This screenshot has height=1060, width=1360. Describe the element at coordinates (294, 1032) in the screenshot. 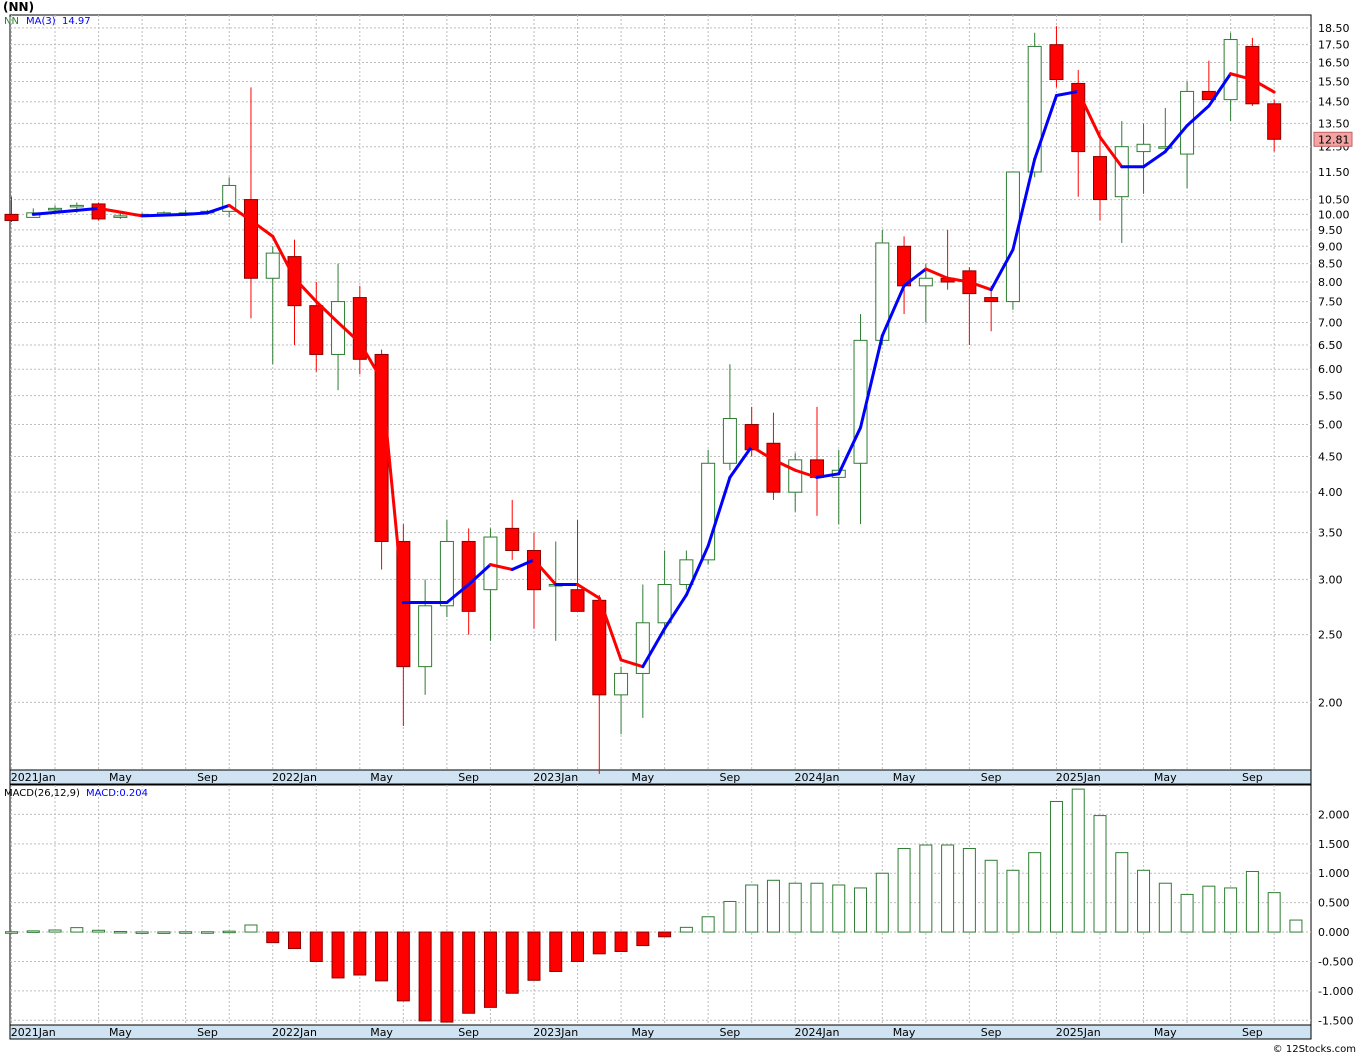

I see `macd-x-tick-label: 2022Jan` at that location.